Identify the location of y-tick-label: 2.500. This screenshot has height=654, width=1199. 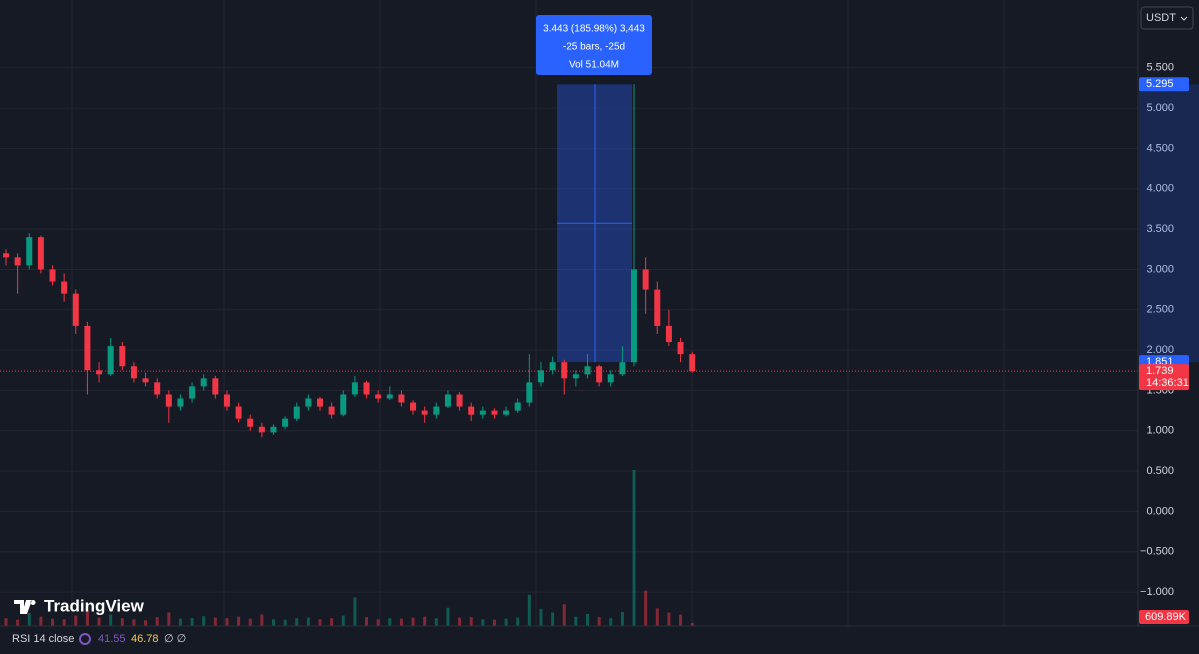
(1160, 310).